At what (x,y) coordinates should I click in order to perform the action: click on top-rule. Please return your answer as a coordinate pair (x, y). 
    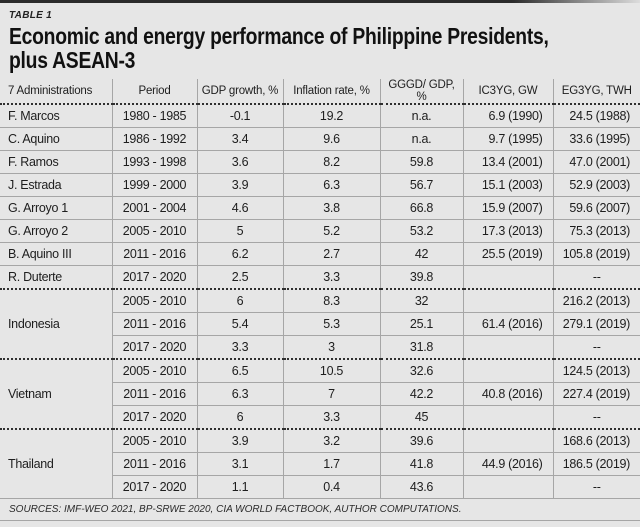
    Looking at the image, I should click on (320, 1).